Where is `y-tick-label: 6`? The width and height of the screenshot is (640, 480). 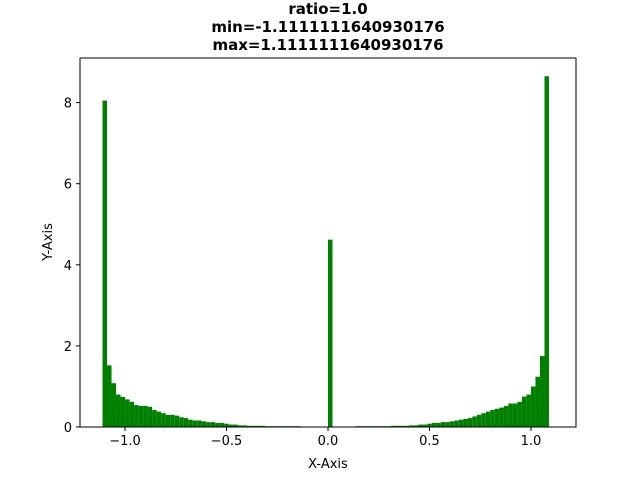
y-tick-label: 6 is located at coordinates (68, 185).